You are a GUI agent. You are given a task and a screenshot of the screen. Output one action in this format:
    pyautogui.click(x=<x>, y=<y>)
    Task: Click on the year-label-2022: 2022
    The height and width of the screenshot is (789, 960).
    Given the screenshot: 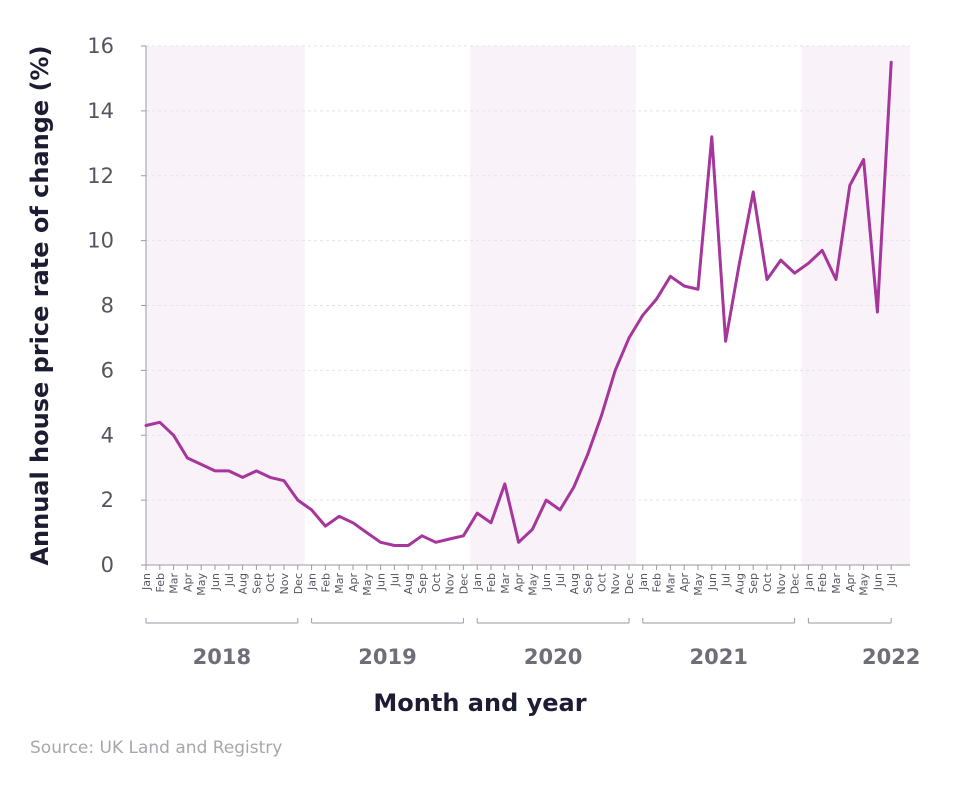 What is the action you would take?
    pyautogui.click(x=891, y=657)
    